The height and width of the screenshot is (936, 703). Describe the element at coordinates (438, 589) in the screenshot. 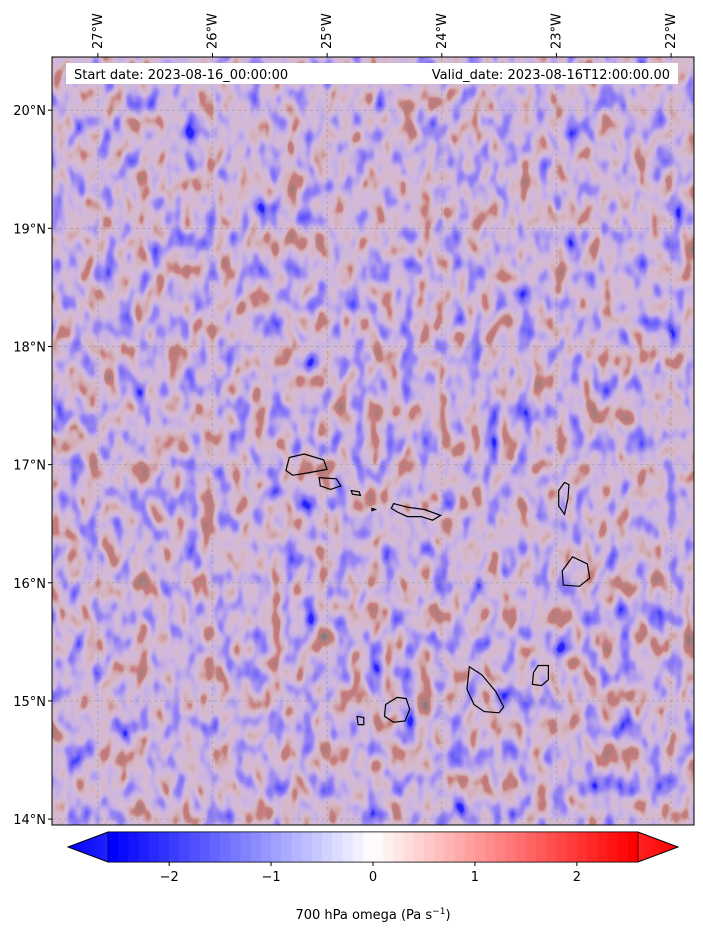

I see `coastlines` at that location.